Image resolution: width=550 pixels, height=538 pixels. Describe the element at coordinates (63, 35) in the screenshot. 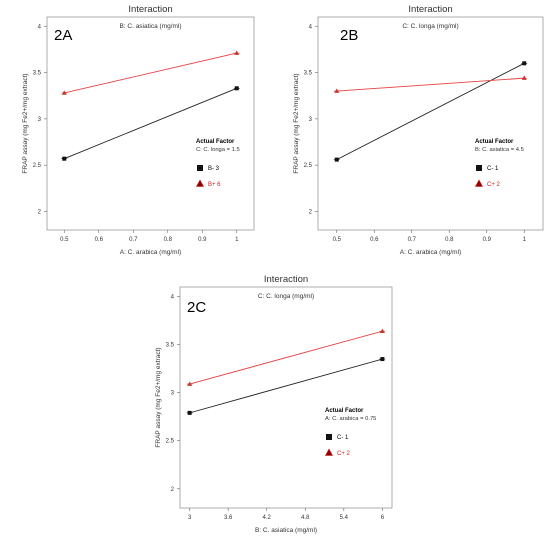

I see `panel-label: 2A` at that location.